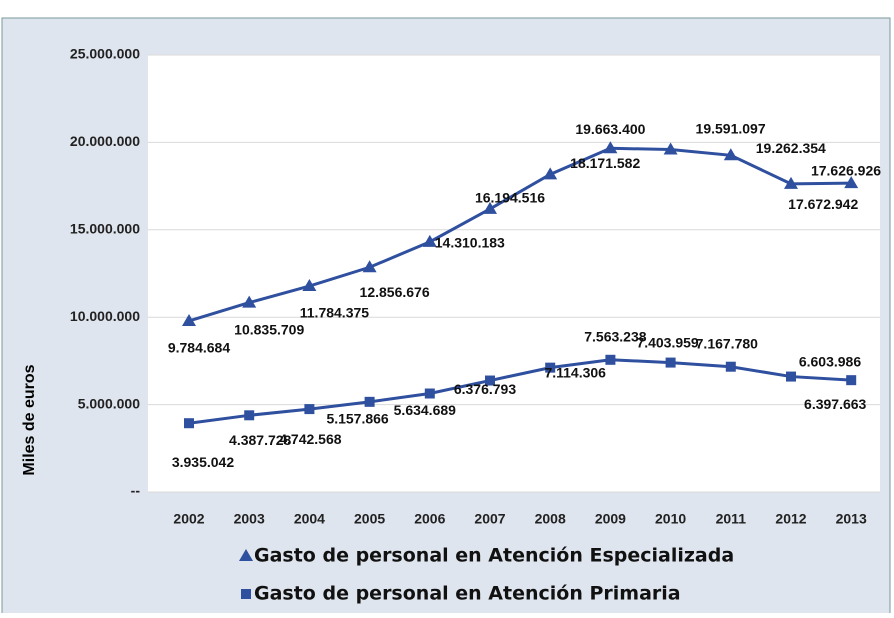 The image size is (894, 618). Describe the element at coordinates (791, 148) in the screenshot. I see `data-label: 19.262.354` at that location.